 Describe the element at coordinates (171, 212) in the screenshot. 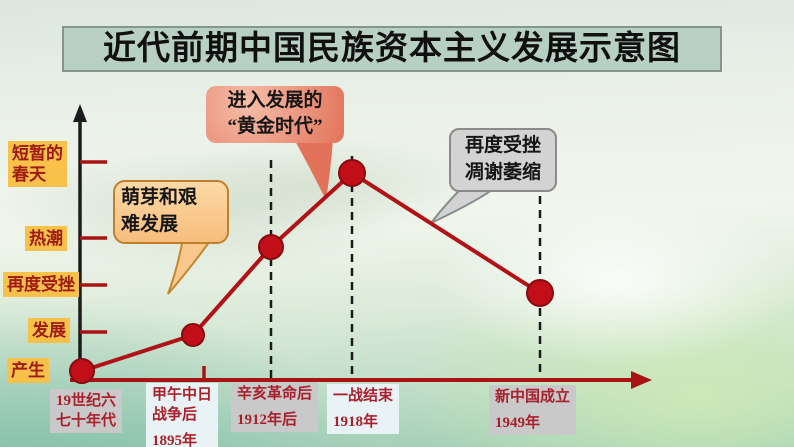

I see `callout-sprout-growth: 萌芽和艰 难发展` at that location.